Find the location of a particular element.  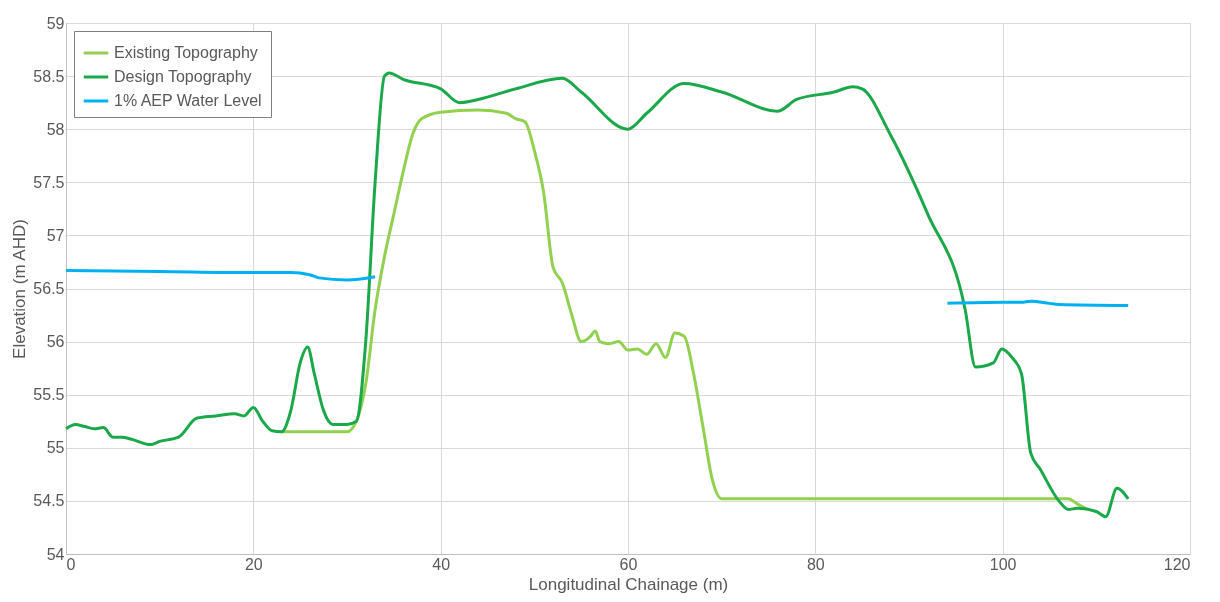

y-tick-label: 58 is located at coordinates (55, 129).